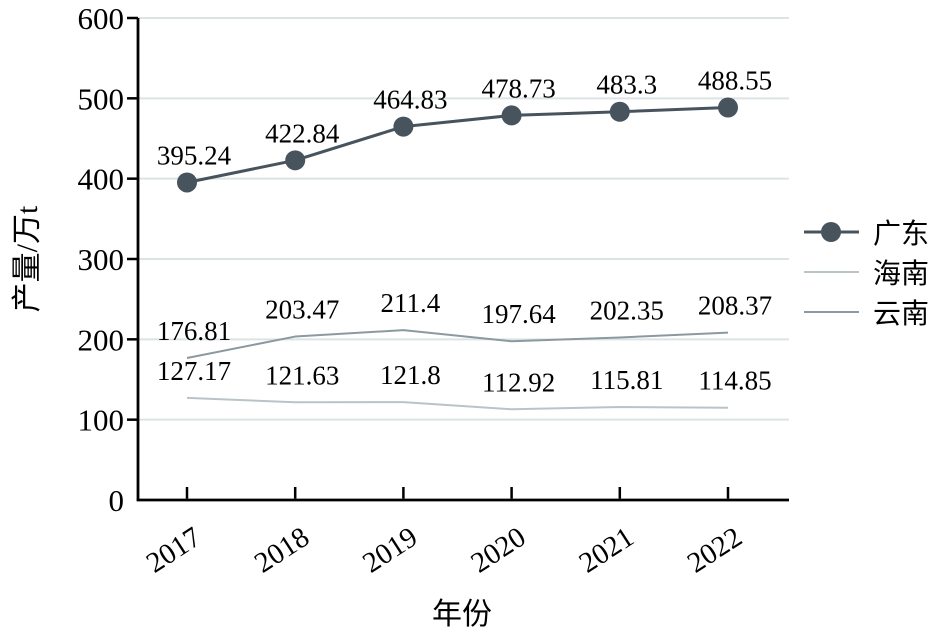 Image resolution: width=946 pixels, height=636 pixels. What do you see at coordinates (518, 88) in the screenshot?
I see `data-label-guangdong: 478.73` at bounding box center [518, 88].